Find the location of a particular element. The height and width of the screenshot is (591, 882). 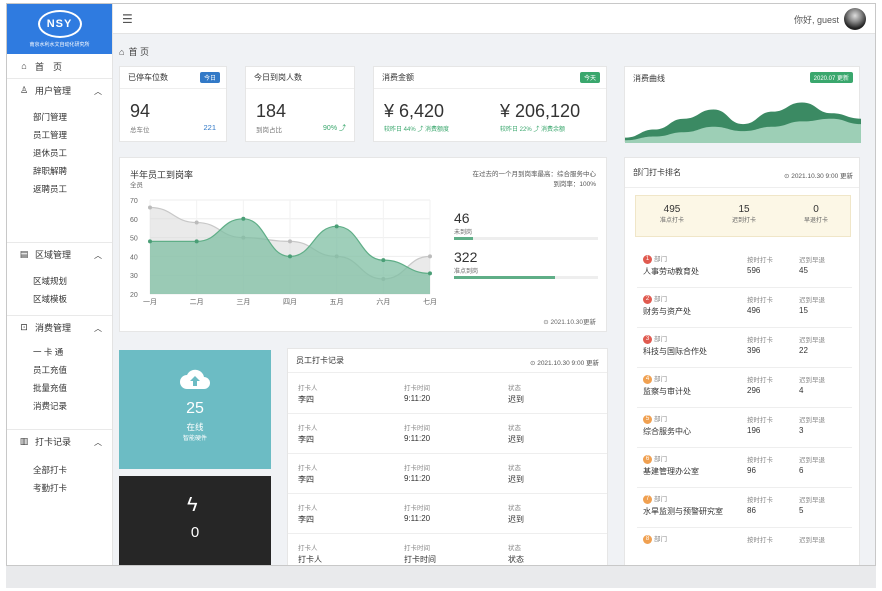

arrival-card: 今日到岗人数 184 到岗占比 90% ⤴ is located at coordinates (300, 104).